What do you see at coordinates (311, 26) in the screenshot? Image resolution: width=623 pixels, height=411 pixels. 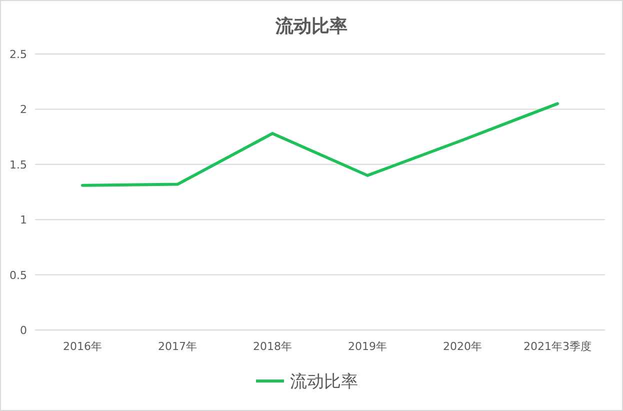 I see `chart-title: 流动比率` at bounding box center [311, 26].